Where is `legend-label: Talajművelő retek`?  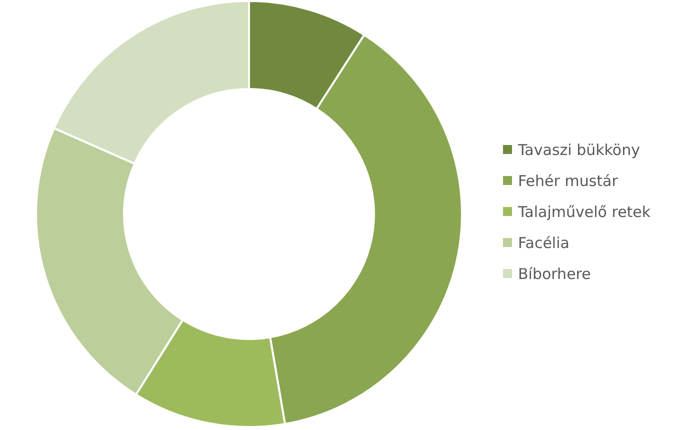
legend-label: Talajművelő retek is located at coordinates (584, 212).